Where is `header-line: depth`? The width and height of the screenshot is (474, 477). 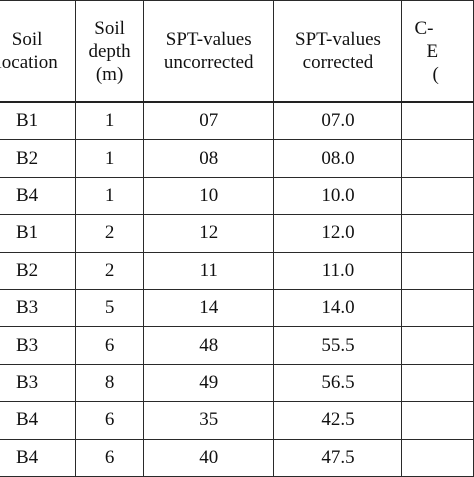 header-line: depth is located at coordinates (109, 51).